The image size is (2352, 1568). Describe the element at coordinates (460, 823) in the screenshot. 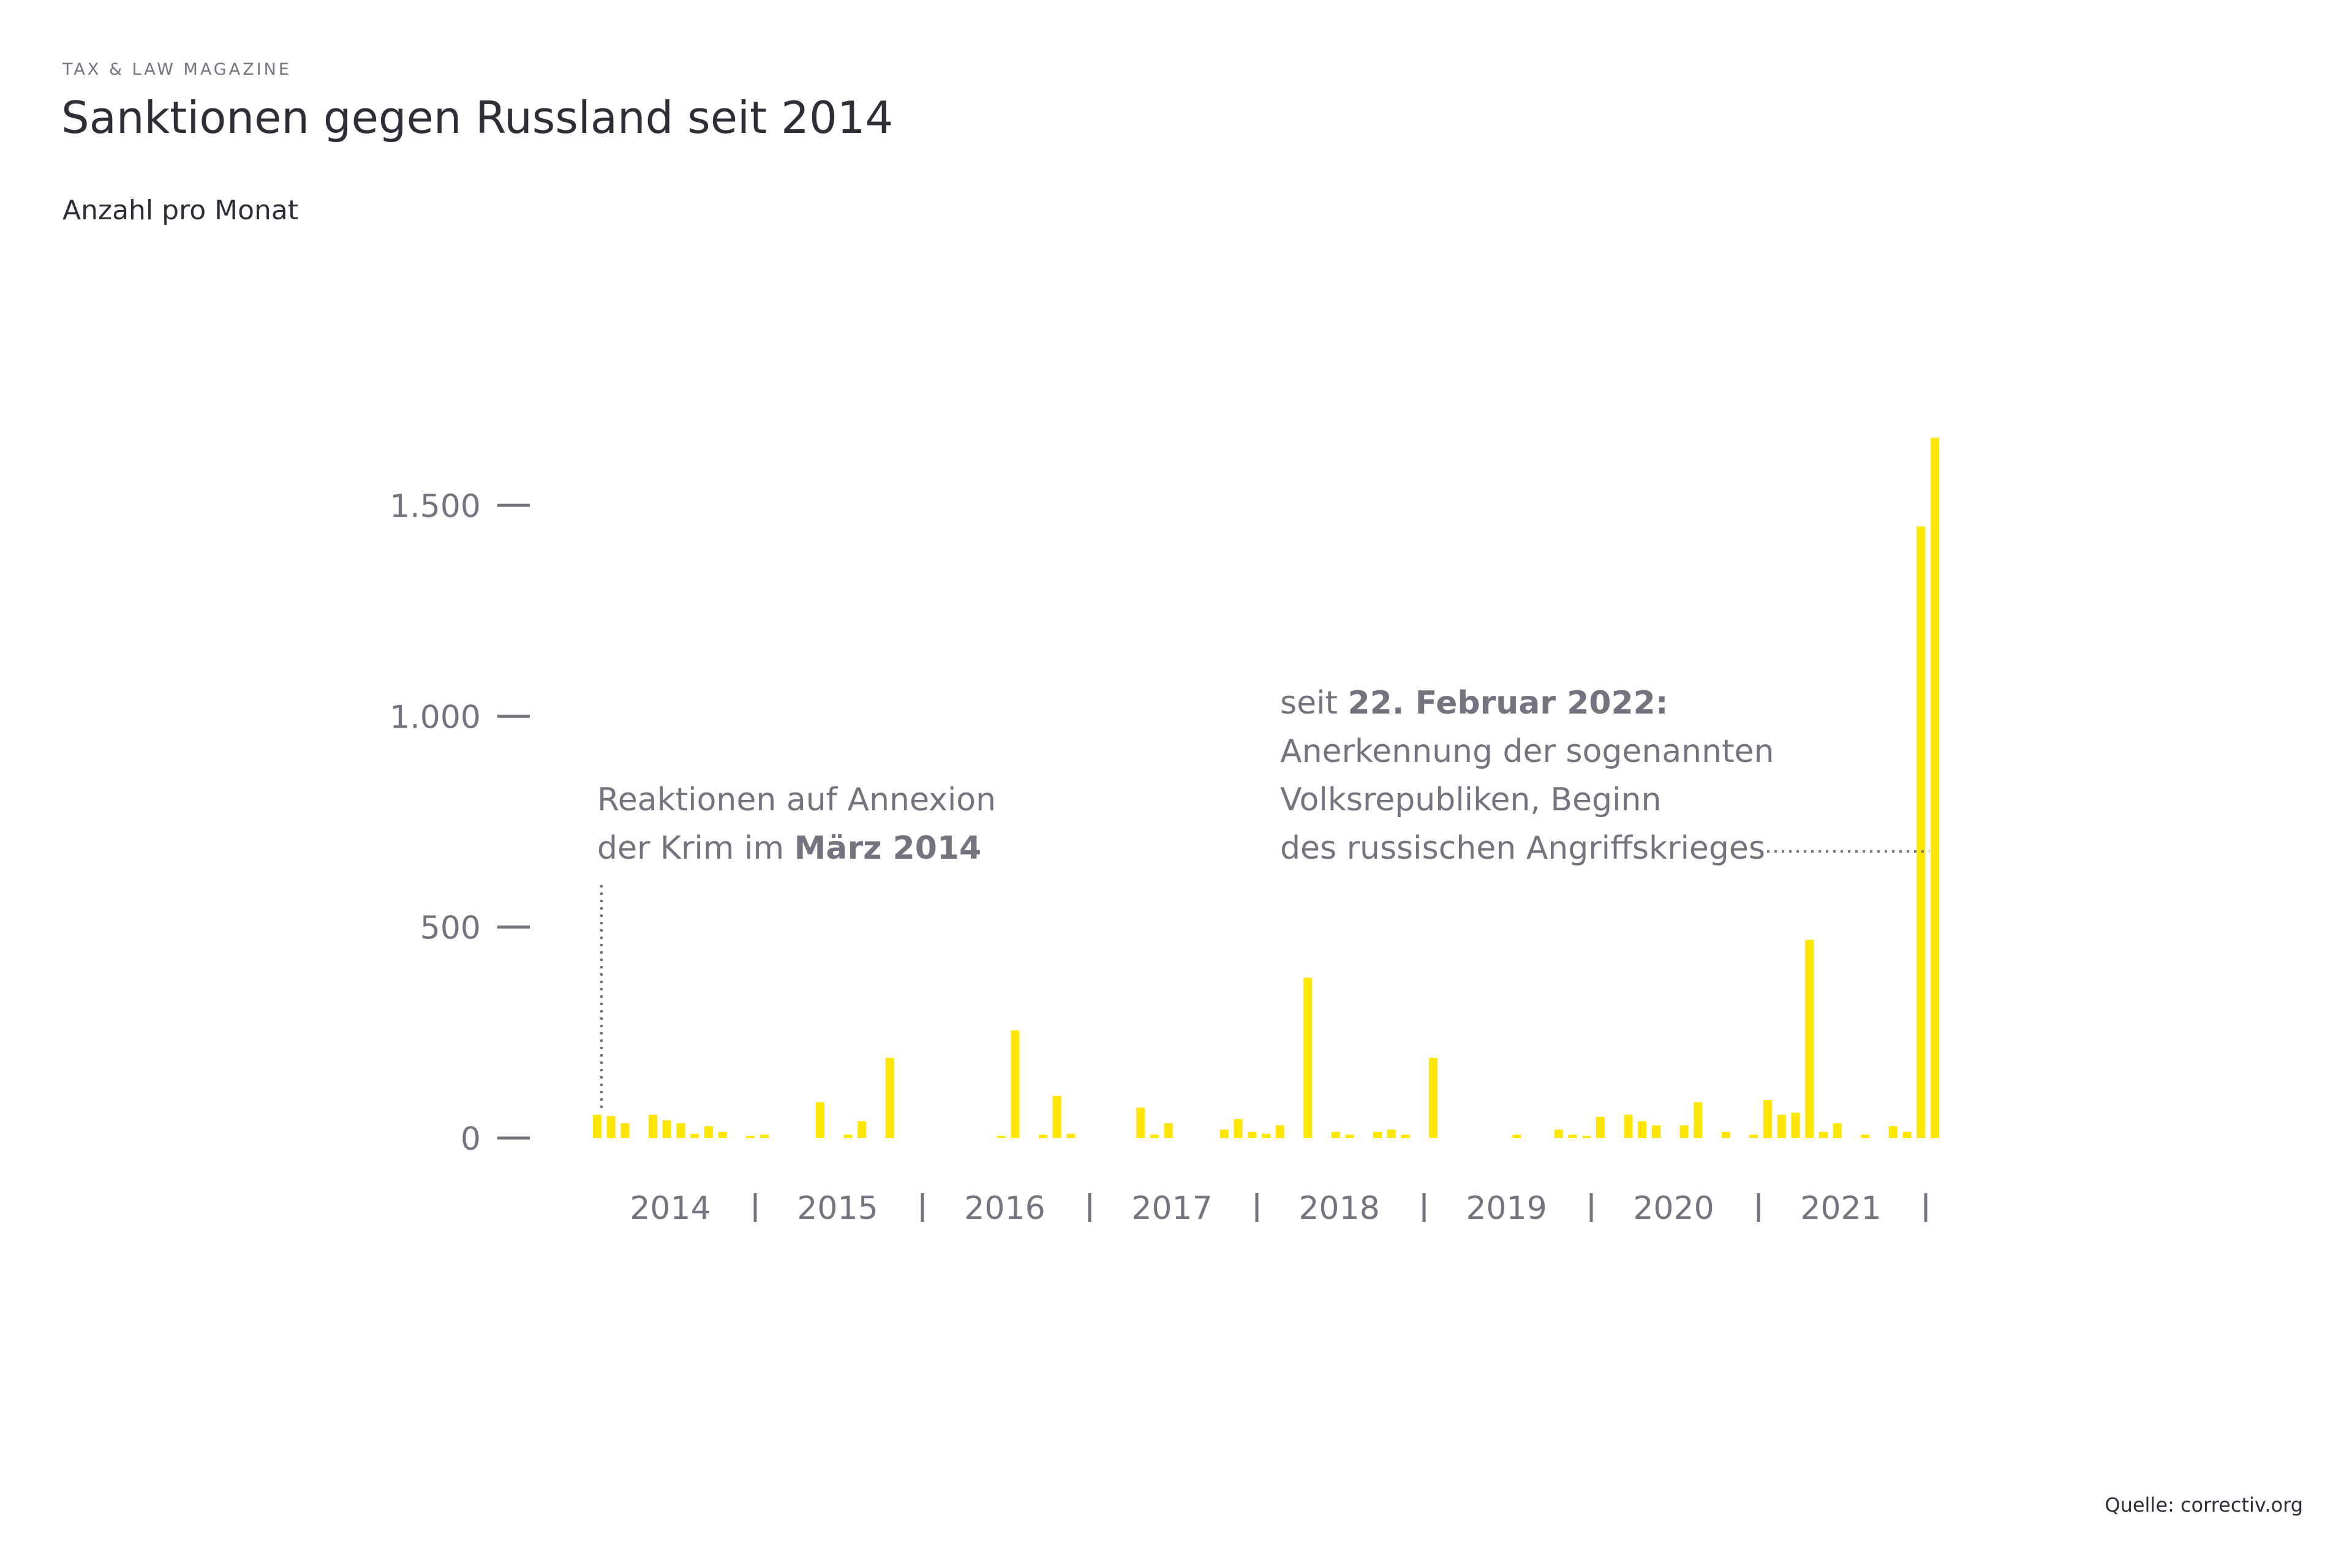

I see `y-axis: 0 500 1.000 1.500` at that location.